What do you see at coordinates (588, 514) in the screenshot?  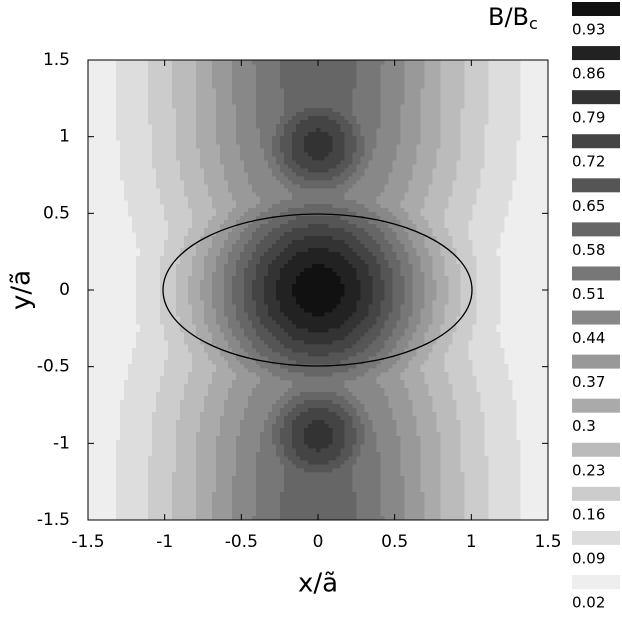 I see `legend-label: 0.16` at bounding box center [588, 514].